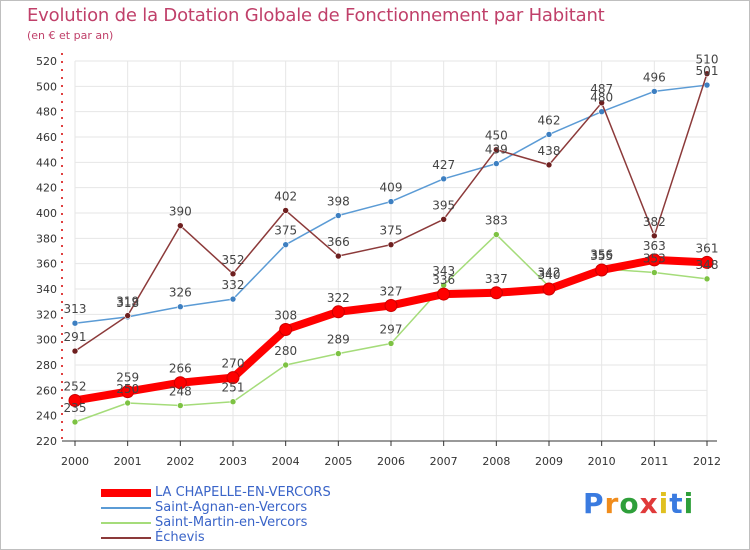 The width and height of the screenshot is (750, 550). I want to click on y-tick-label: 440, so click(46, 162).